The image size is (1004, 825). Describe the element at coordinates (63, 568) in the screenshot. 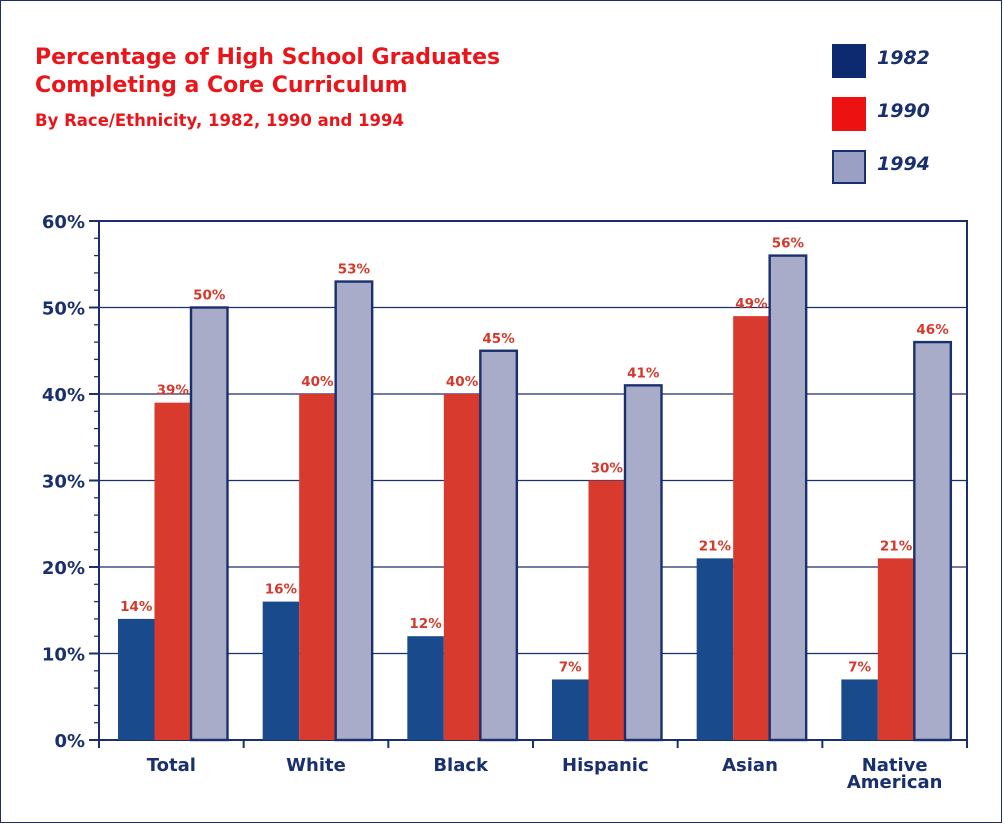

I see `y-tick-label-2: 20%` at that location.